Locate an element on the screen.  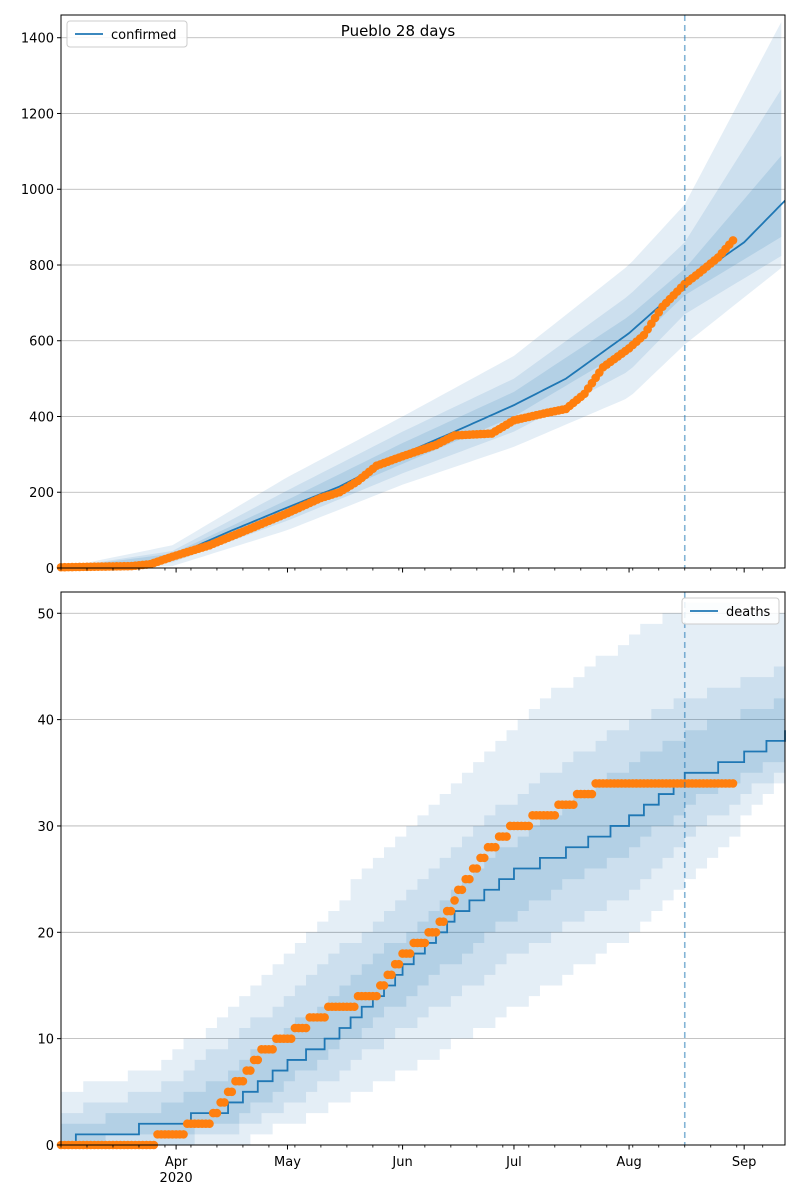
y-tick-label: 50 is located at coordinates (45, 614).